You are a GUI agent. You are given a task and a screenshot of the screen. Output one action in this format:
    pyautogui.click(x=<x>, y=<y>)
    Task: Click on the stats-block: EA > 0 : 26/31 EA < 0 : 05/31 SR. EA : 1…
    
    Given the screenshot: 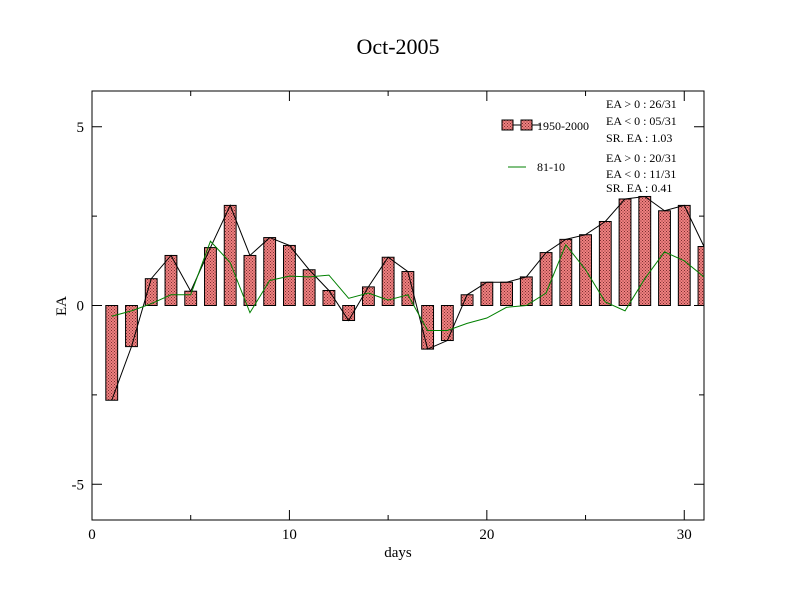 What is the action you would take?
    pyautogui.click(x=641, y=146)
    